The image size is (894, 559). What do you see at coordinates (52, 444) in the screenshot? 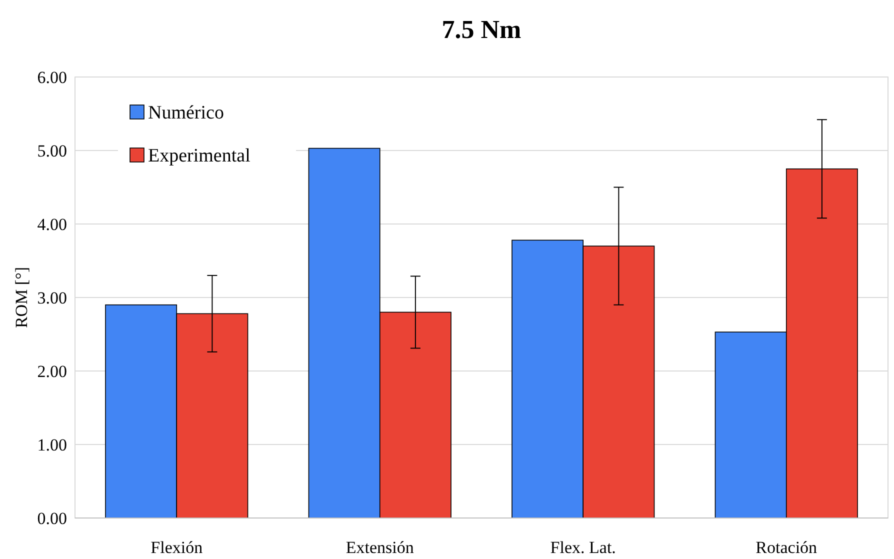
I see `y-tick-label: 1.00` at bounding box center [52, 444].